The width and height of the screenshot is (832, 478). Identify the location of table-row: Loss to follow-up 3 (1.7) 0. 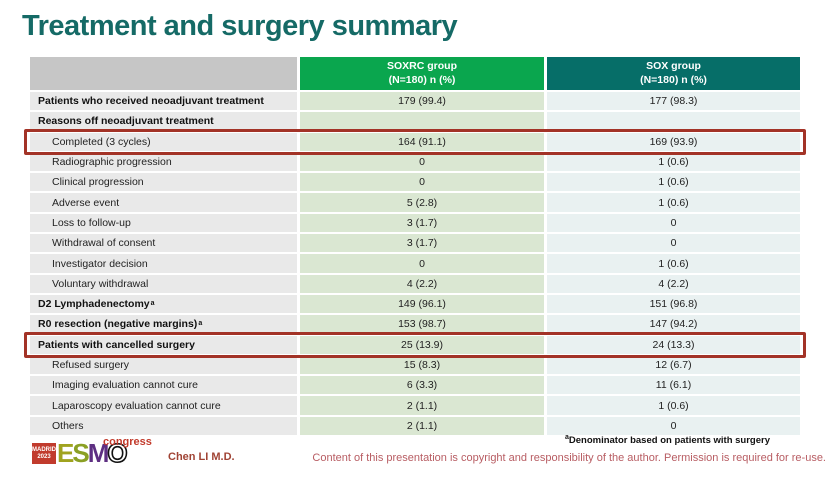
(415, 223).